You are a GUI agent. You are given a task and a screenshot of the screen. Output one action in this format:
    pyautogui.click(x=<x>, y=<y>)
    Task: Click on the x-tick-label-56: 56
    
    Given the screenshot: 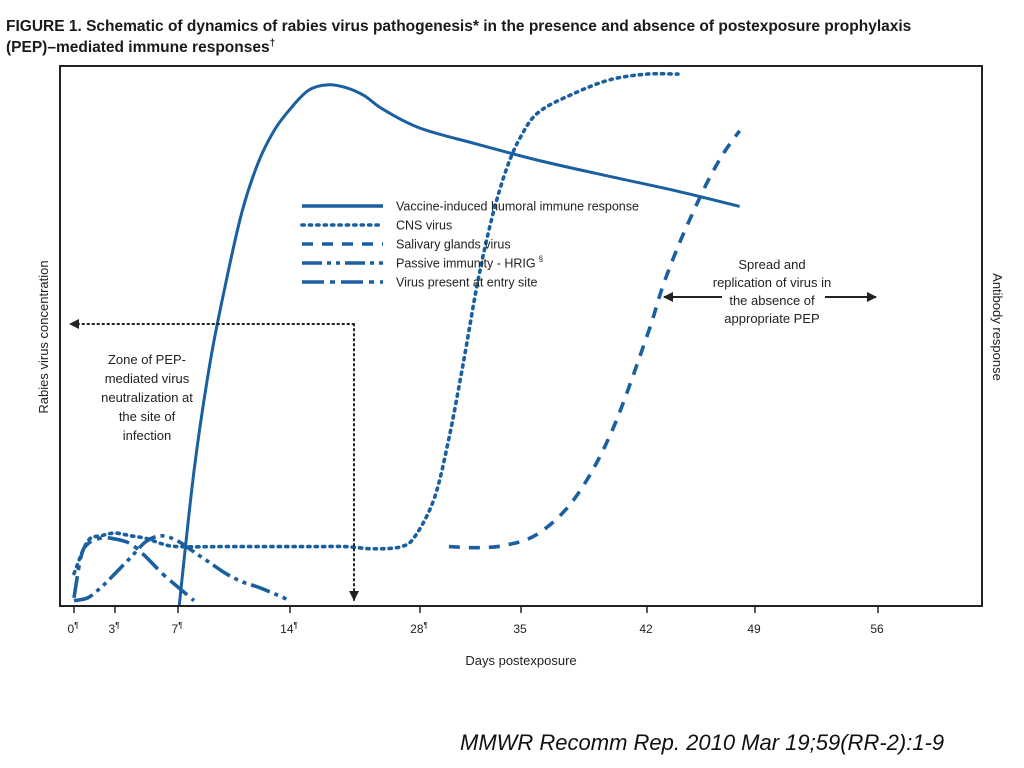 What is the action you would take?
    pyautogui.click(x=877, y=629)
    